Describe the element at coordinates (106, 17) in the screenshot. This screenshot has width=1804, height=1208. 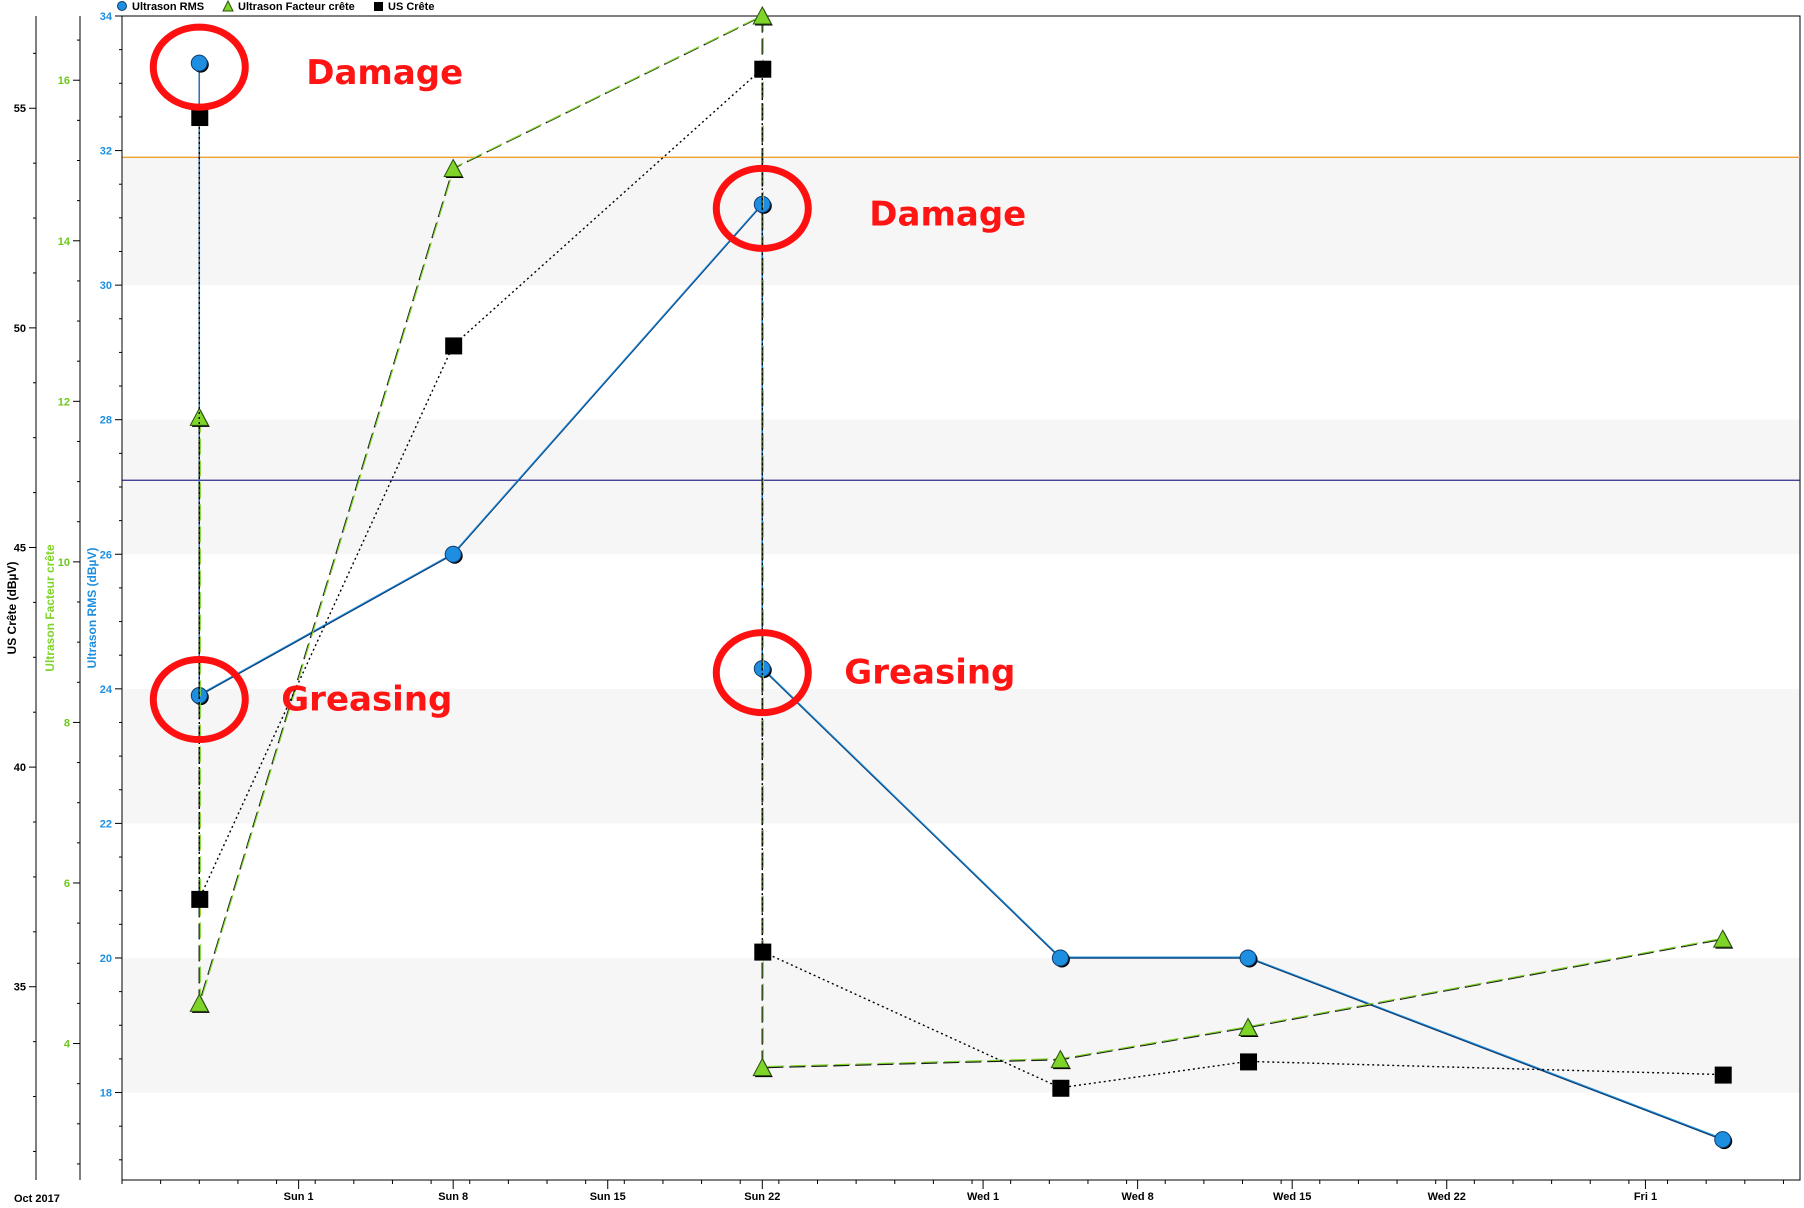
I see `rms-tick-label: 34` at that location.